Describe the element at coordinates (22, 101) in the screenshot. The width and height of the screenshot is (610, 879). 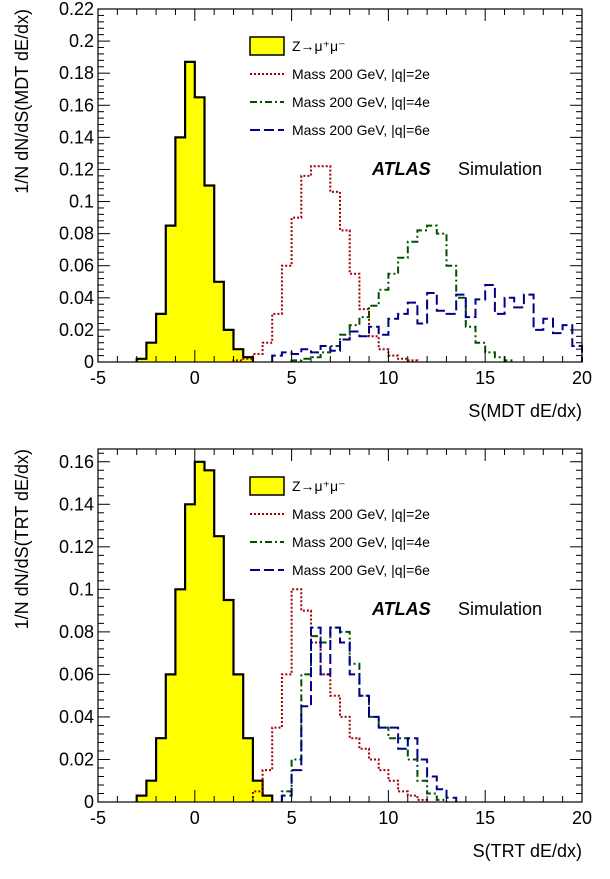
I see `y-axis-label: 1/N dN/dS(MDT dE/dx)` at that location.